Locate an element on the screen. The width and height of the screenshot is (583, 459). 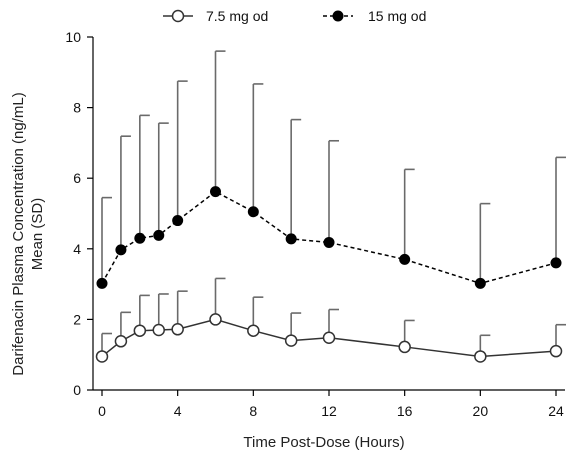
y-tick-label-8: 8 is located at coordinates (77, 108).